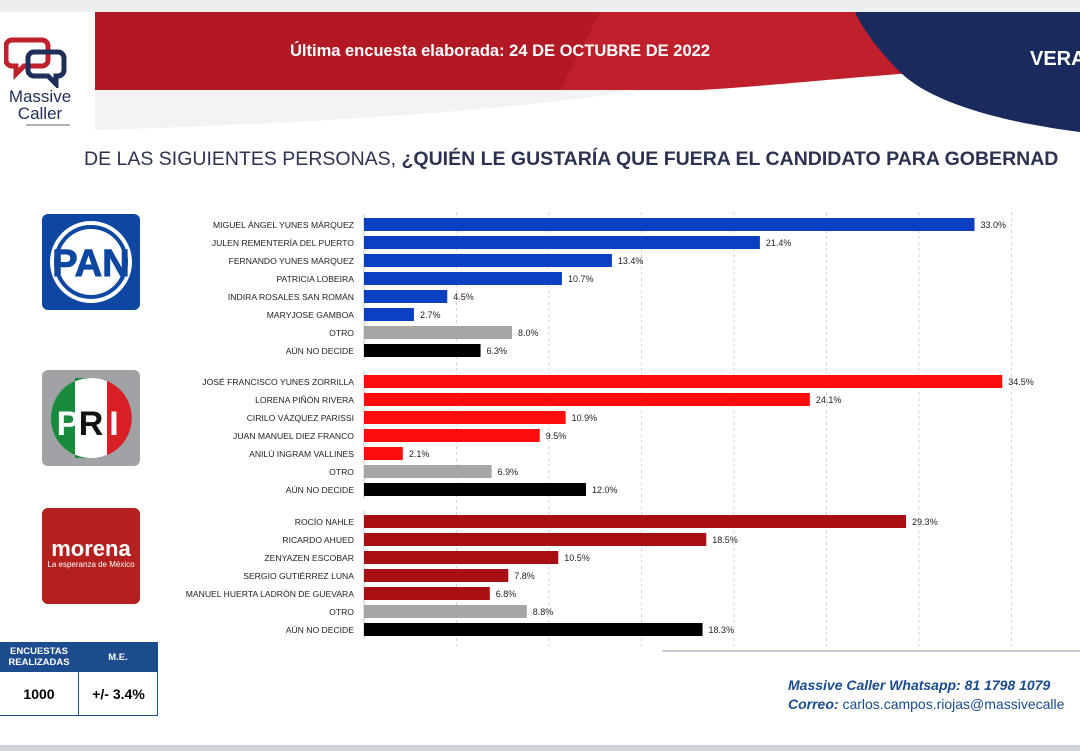 This screenshot has width=1080, height=751. What do you see at coordinates (367, 110) in the screenshot?
I see `header-light-wash` at bounding box center [367, 110].